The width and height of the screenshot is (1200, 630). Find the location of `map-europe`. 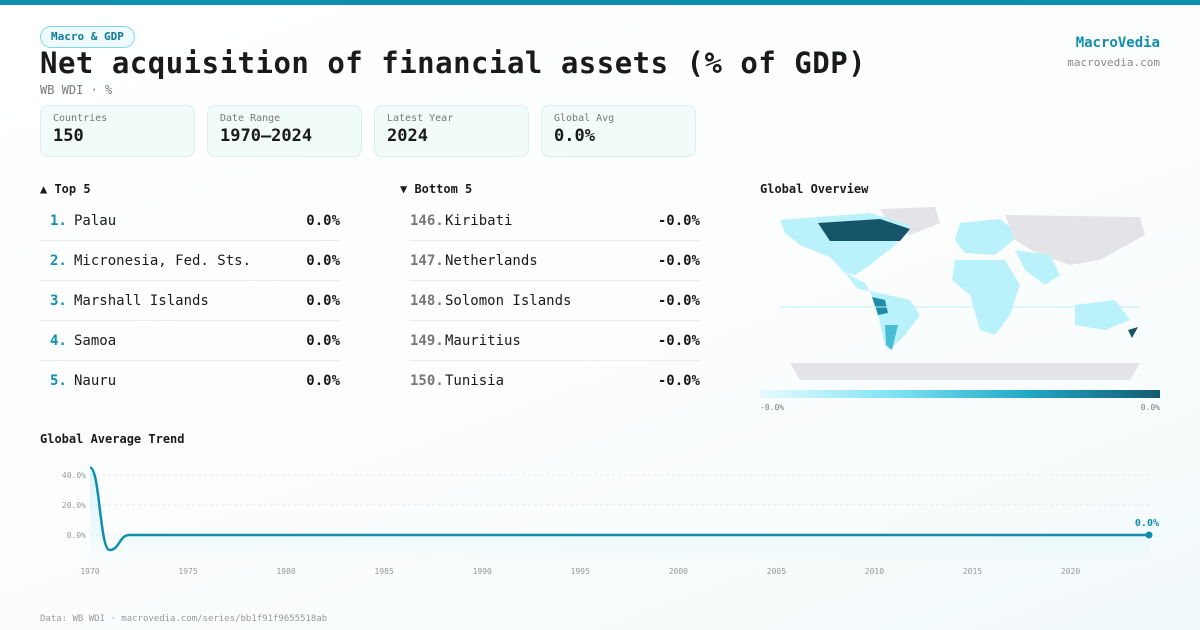

map-europe is located at coordinates (987, 237).